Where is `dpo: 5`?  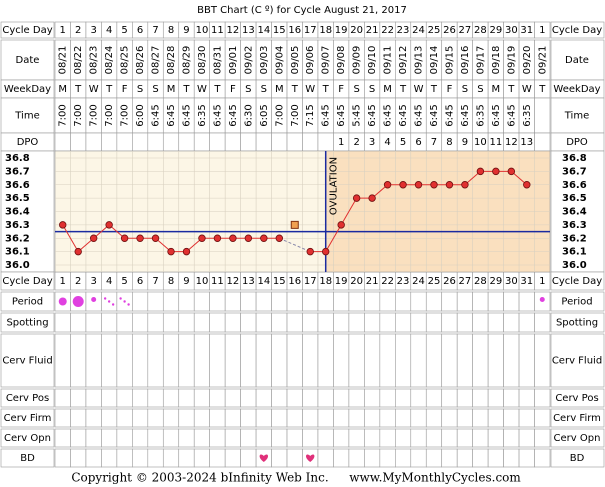
dpo: 5 is located at coordinates (403, 142).